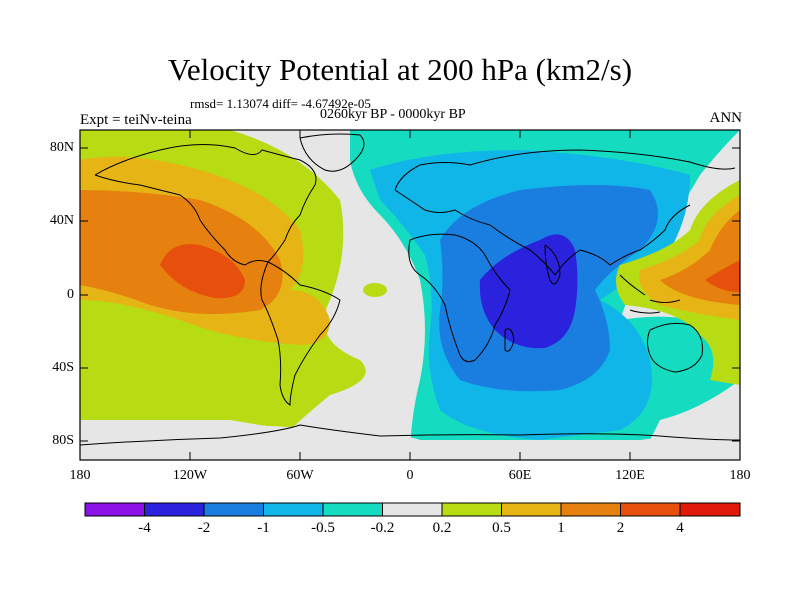  What do you see at coordinates (650, 294) in the screenshot?
I see `maritime-continent-coast` at bounding box center [650, 294].